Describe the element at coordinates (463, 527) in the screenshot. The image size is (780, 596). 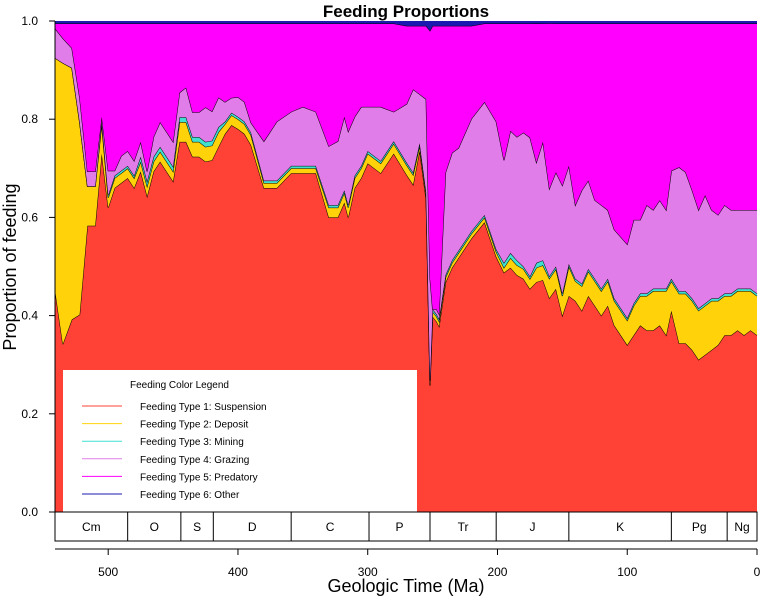
I see `period-label-tr: Tr` at that location.